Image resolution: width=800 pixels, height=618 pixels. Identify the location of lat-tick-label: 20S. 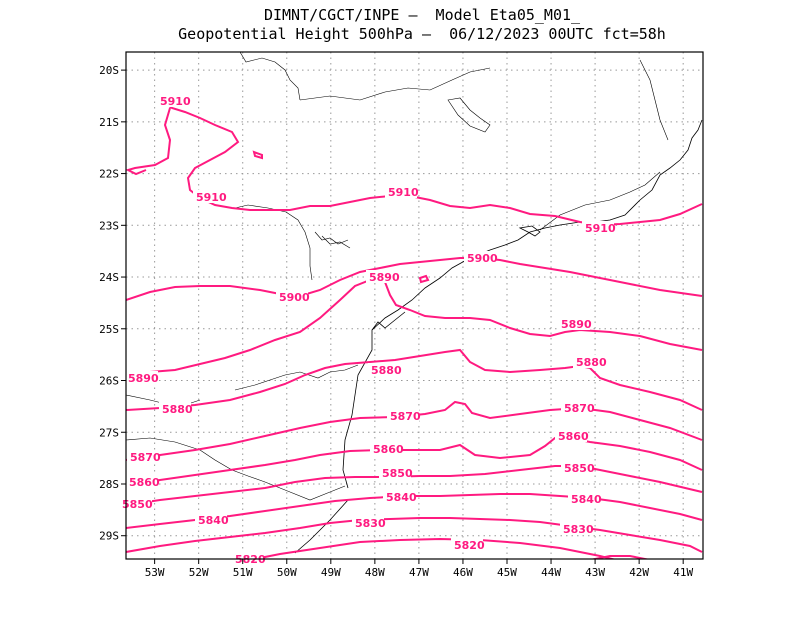
(109, 70).